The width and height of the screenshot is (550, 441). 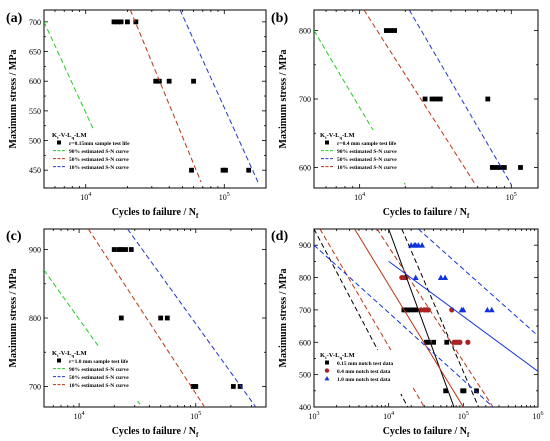 What do you see at coordinates (318, 414) in the screenshot?
I see `x-tick-exp: 3` at bounding box center [318, 414].